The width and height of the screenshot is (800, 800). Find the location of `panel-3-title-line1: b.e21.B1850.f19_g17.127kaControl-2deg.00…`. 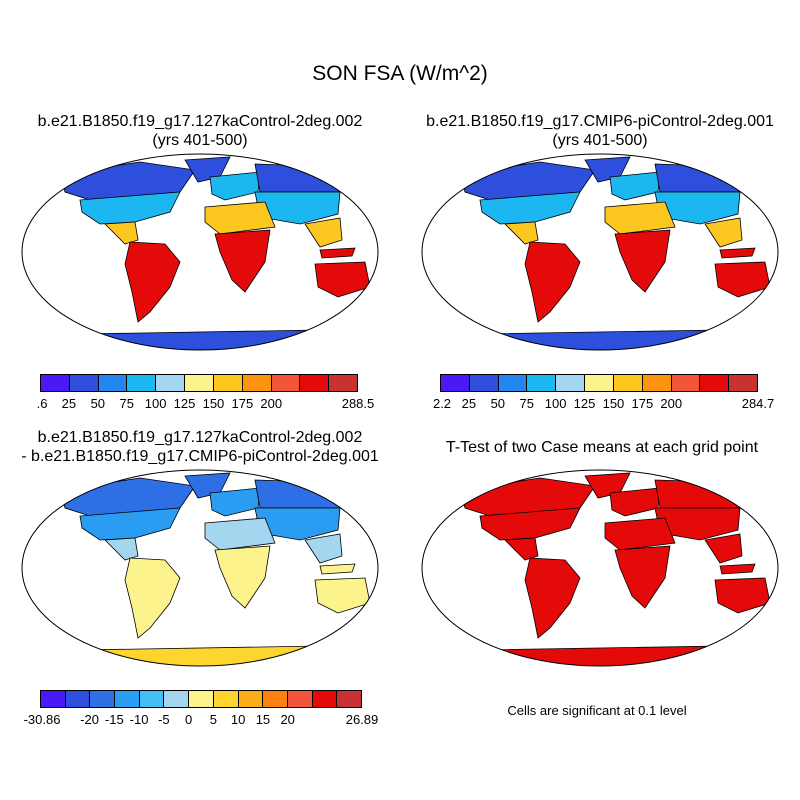

panel-3-title-line1: b.e21.B1850.f19_g17.127kaControl-2deg.00… is located at coordinates (200, 437).